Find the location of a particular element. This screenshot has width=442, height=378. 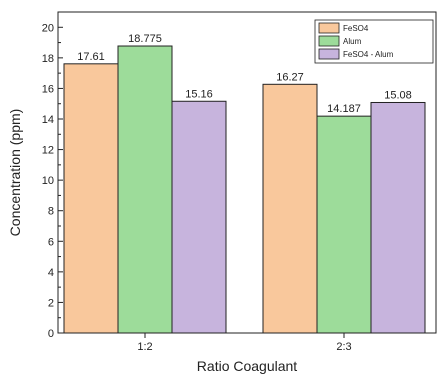

bar-value-label: 15.08 is located at coordinates (398, 95).